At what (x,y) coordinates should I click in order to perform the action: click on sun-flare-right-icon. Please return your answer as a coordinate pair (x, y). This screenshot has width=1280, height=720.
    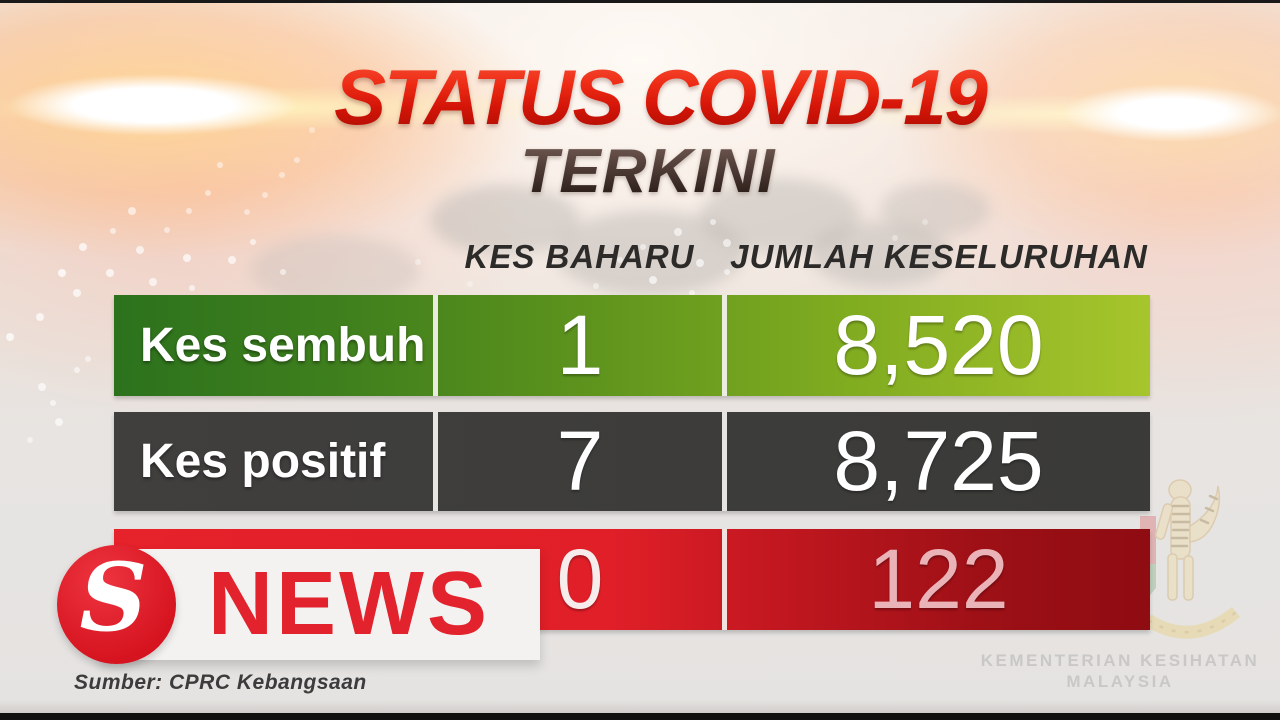
    Looking at the image, I should click on (1171, 113).